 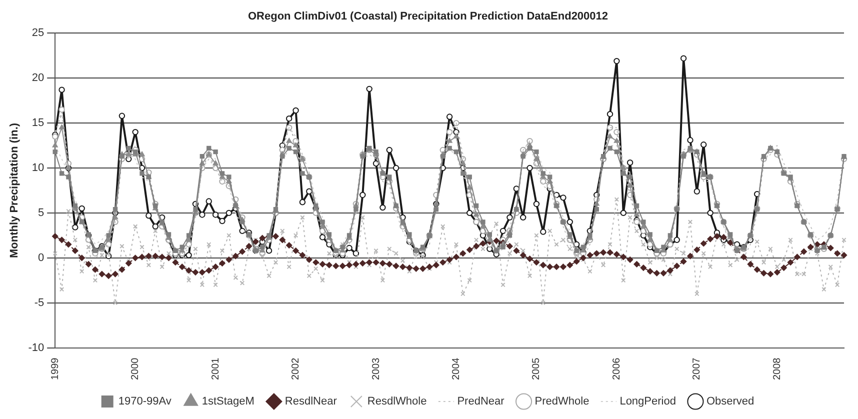 What do you see at coordinates (228, 402) in the screenshot?
I see `legend-label: 1stStageM` at bounding box center [228, 402].